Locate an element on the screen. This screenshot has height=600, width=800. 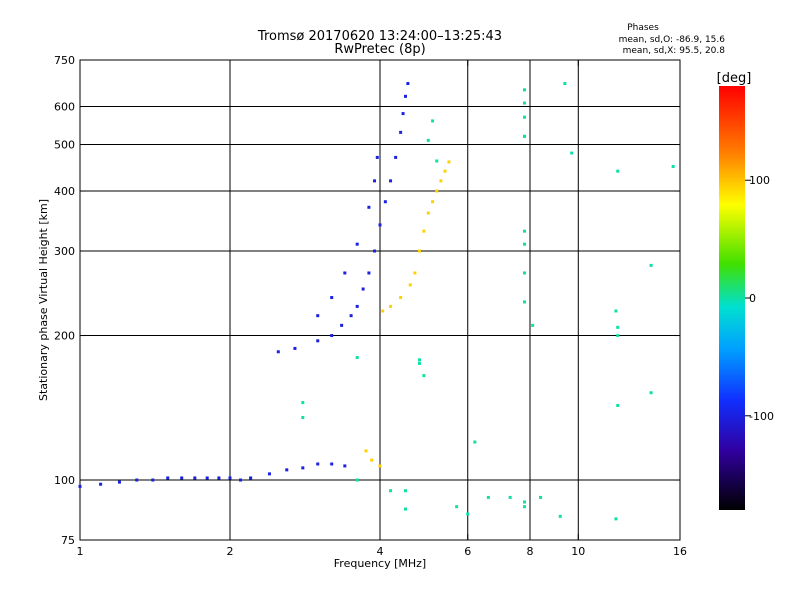
y-tick-label: 200 is located at coordinates (64, 336).